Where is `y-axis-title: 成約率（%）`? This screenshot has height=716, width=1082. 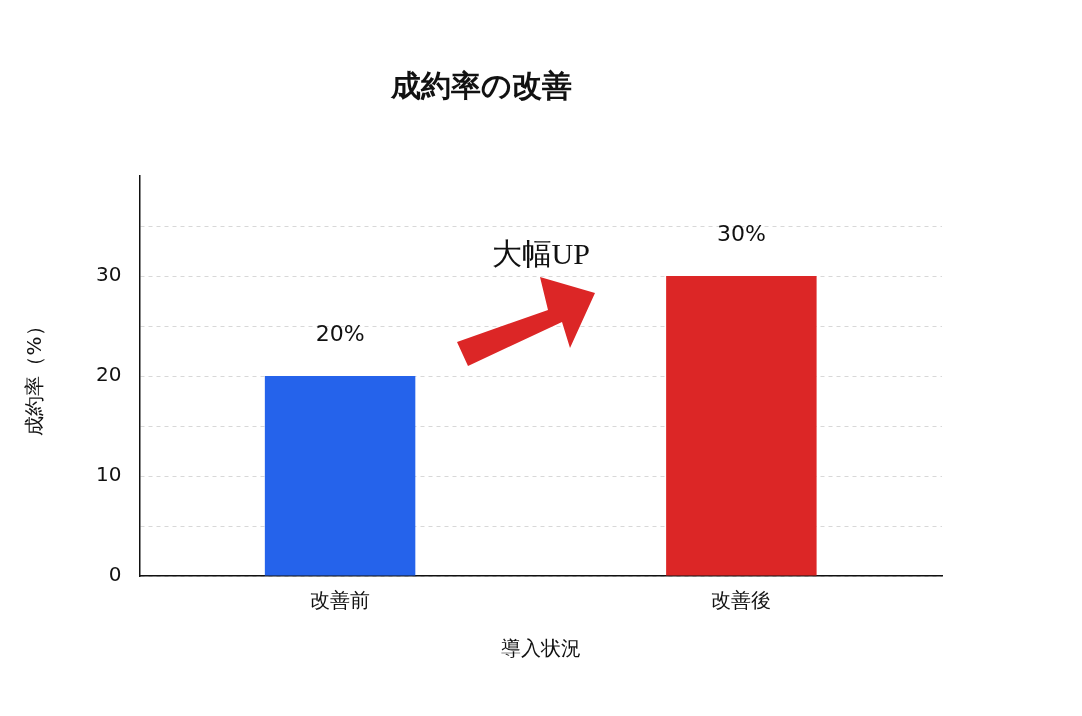
y-axis-title: 成約率（%） is located at coordinates (34, 376).